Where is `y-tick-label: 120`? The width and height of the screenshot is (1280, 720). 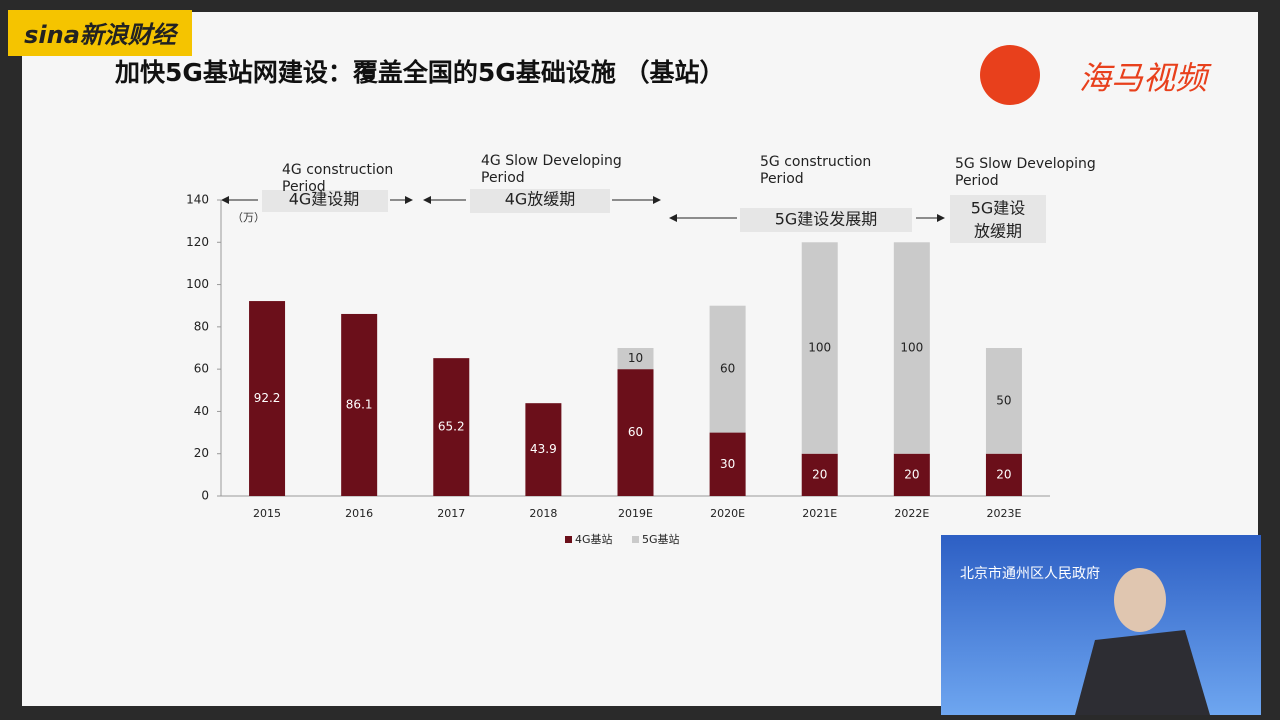 y-tick-label: 120 is located at coordinates (197, 242).